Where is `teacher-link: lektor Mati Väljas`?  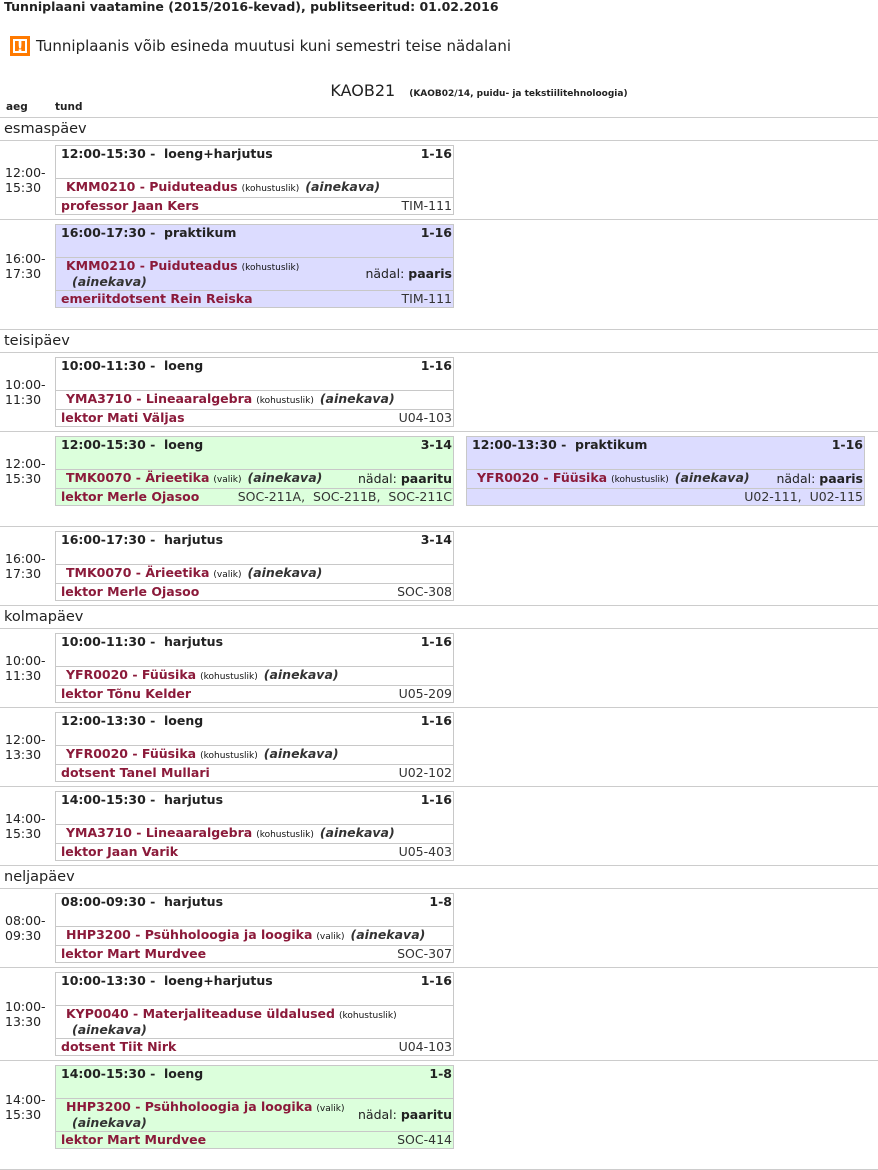 teacher-link: lektor Mati Väljas is located at coordinates (123, 417).